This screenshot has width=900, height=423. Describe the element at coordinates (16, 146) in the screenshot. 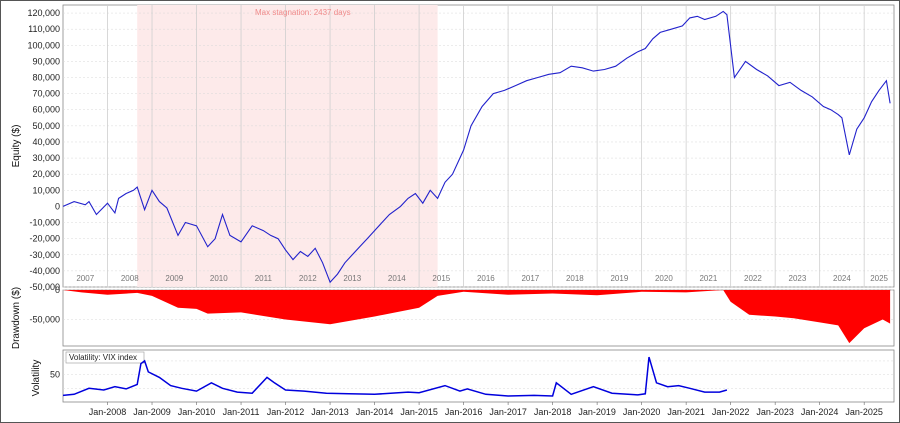

I see `equity-y-label: Equity ($)` at that location.